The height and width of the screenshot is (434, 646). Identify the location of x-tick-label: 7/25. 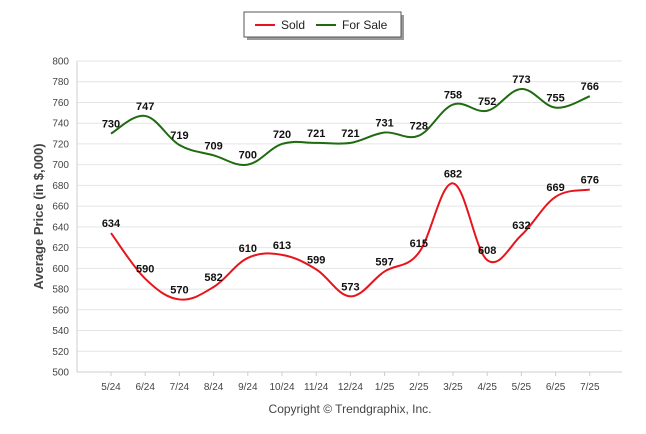
(590, 387).